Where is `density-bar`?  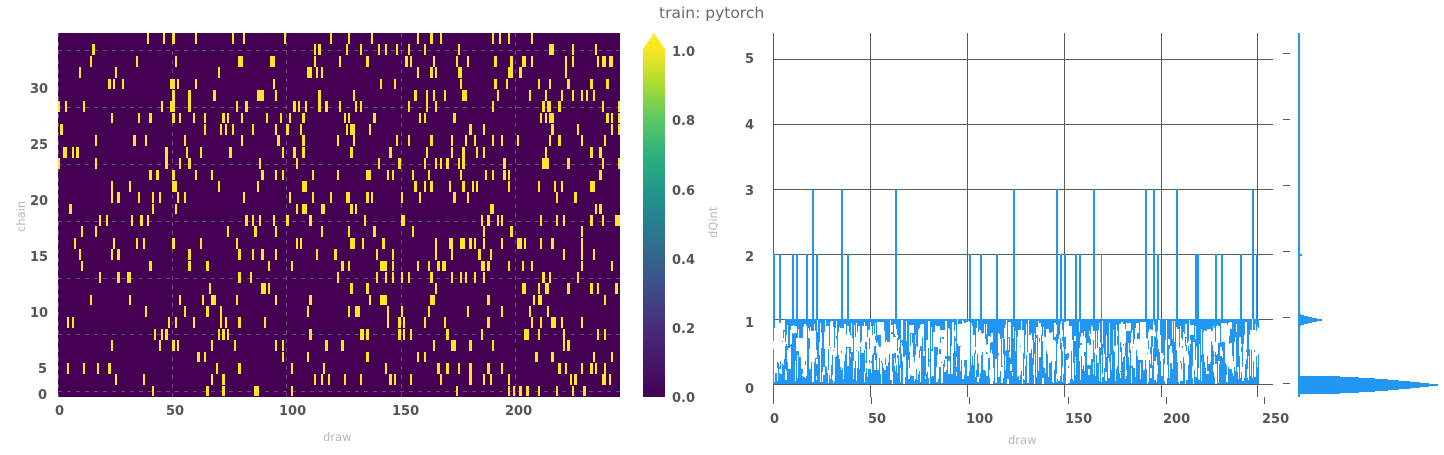 density-bar is located at coordinates (1300, 254).